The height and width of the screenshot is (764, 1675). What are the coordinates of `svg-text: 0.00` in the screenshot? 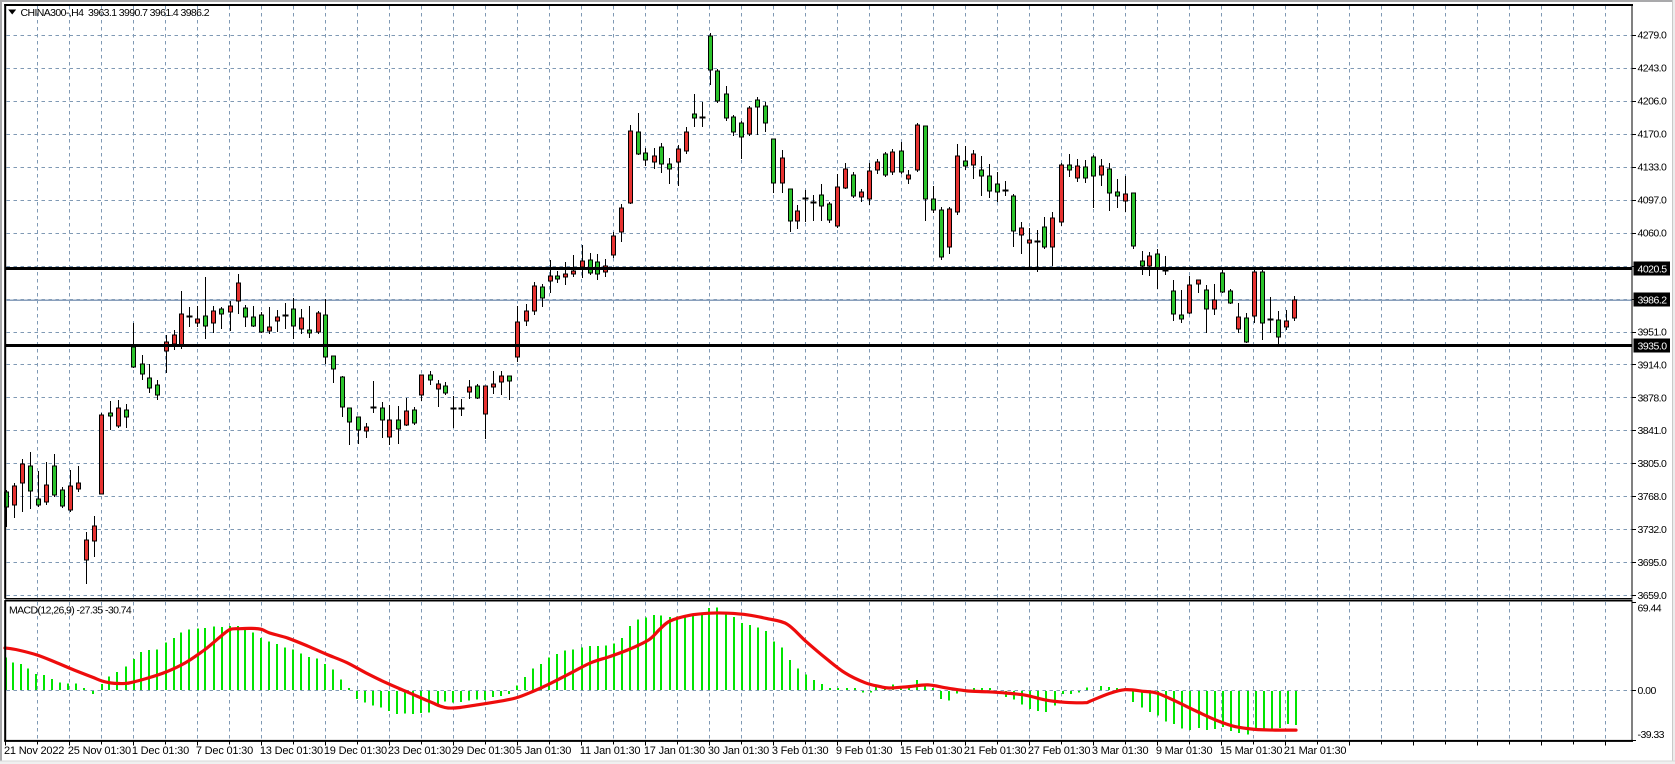 It's located at (1647, 691).